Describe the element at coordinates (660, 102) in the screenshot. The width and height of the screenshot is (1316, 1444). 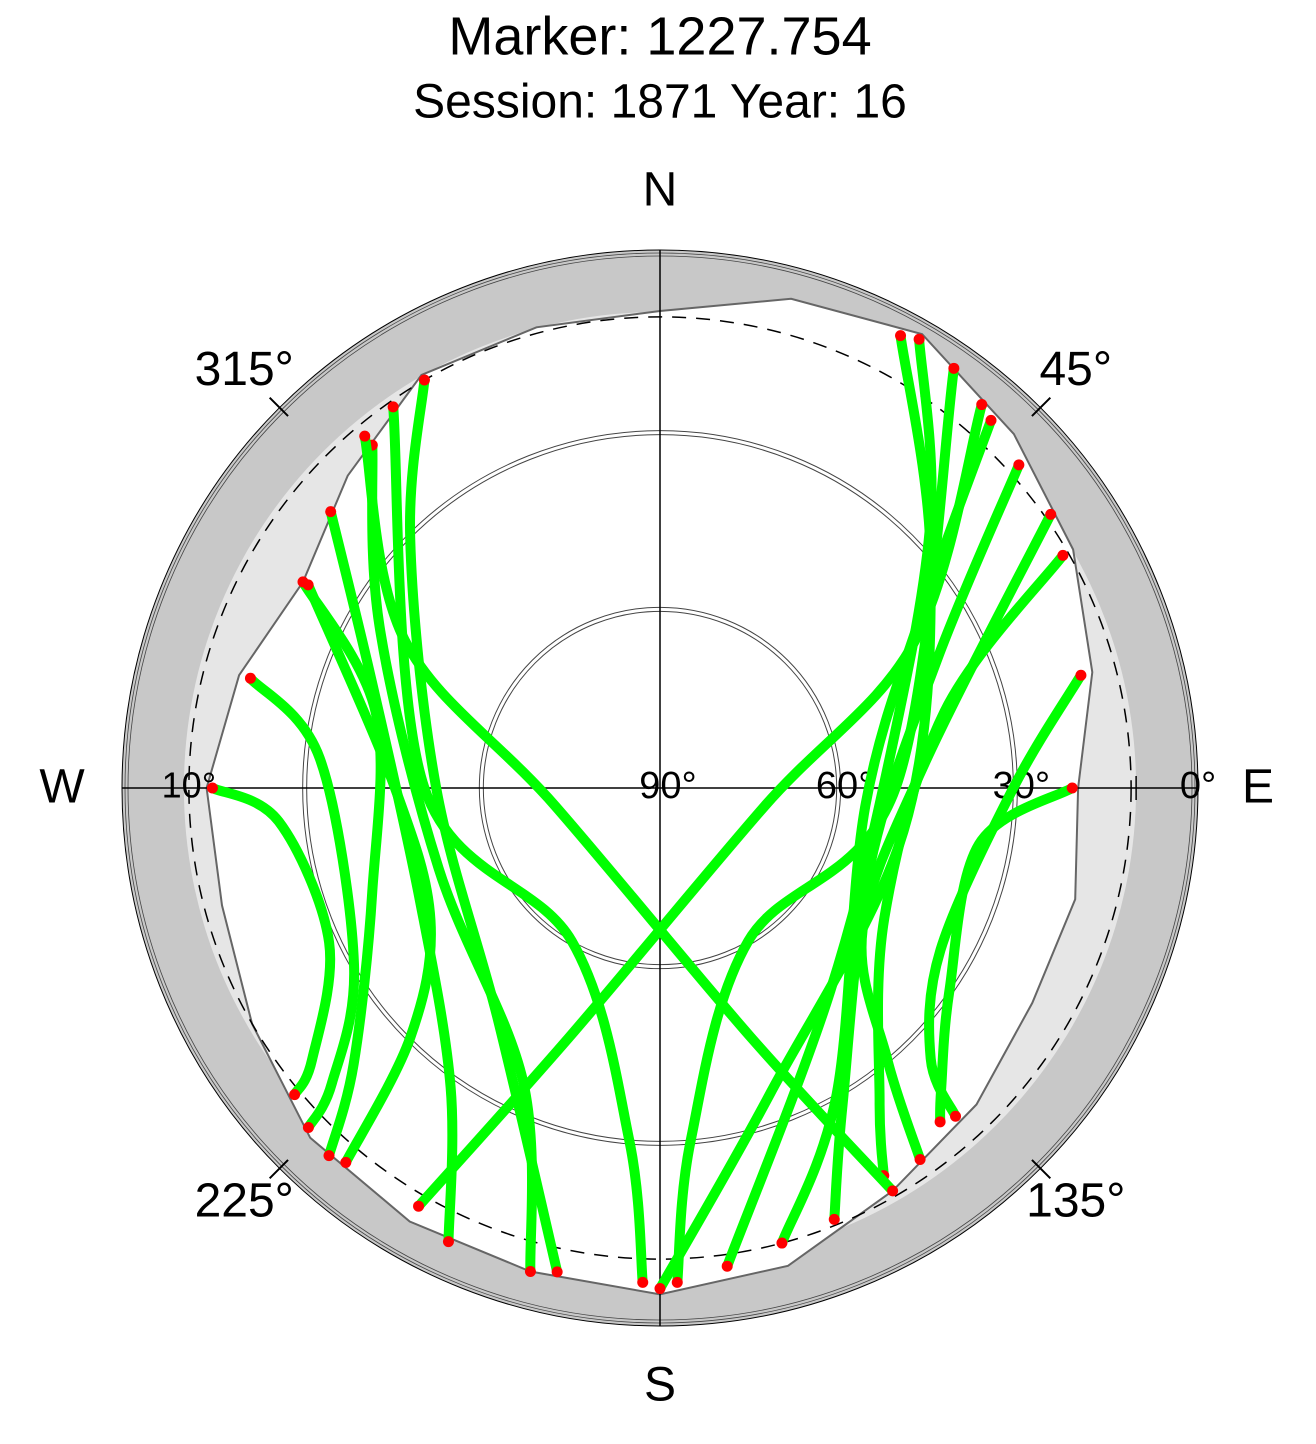
I see `chart-subtitle: Session: 1871 Year: 16` at that location.